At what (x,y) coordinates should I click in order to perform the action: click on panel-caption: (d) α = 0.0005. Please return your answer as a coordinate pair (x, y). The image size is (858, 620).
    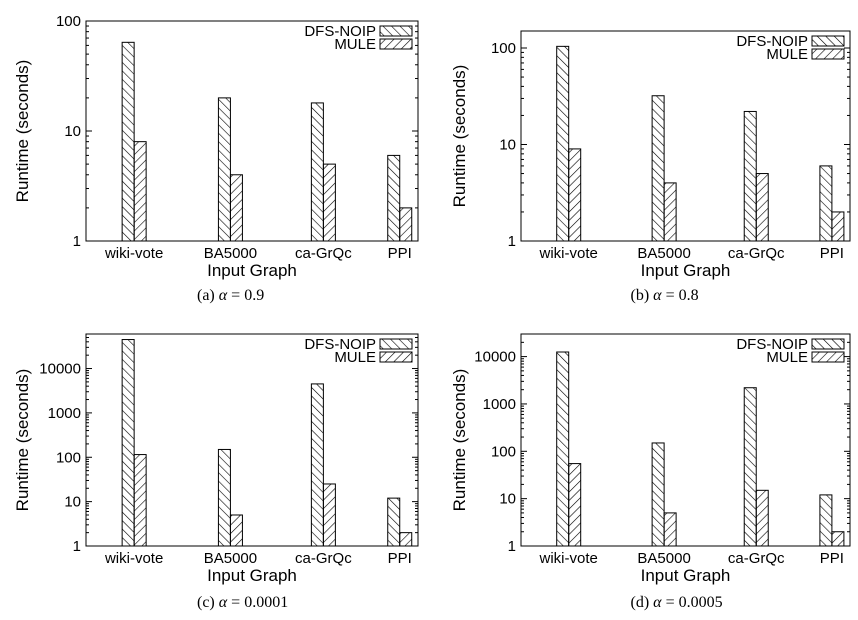
    Looking at the image, I should click on (677, 602).